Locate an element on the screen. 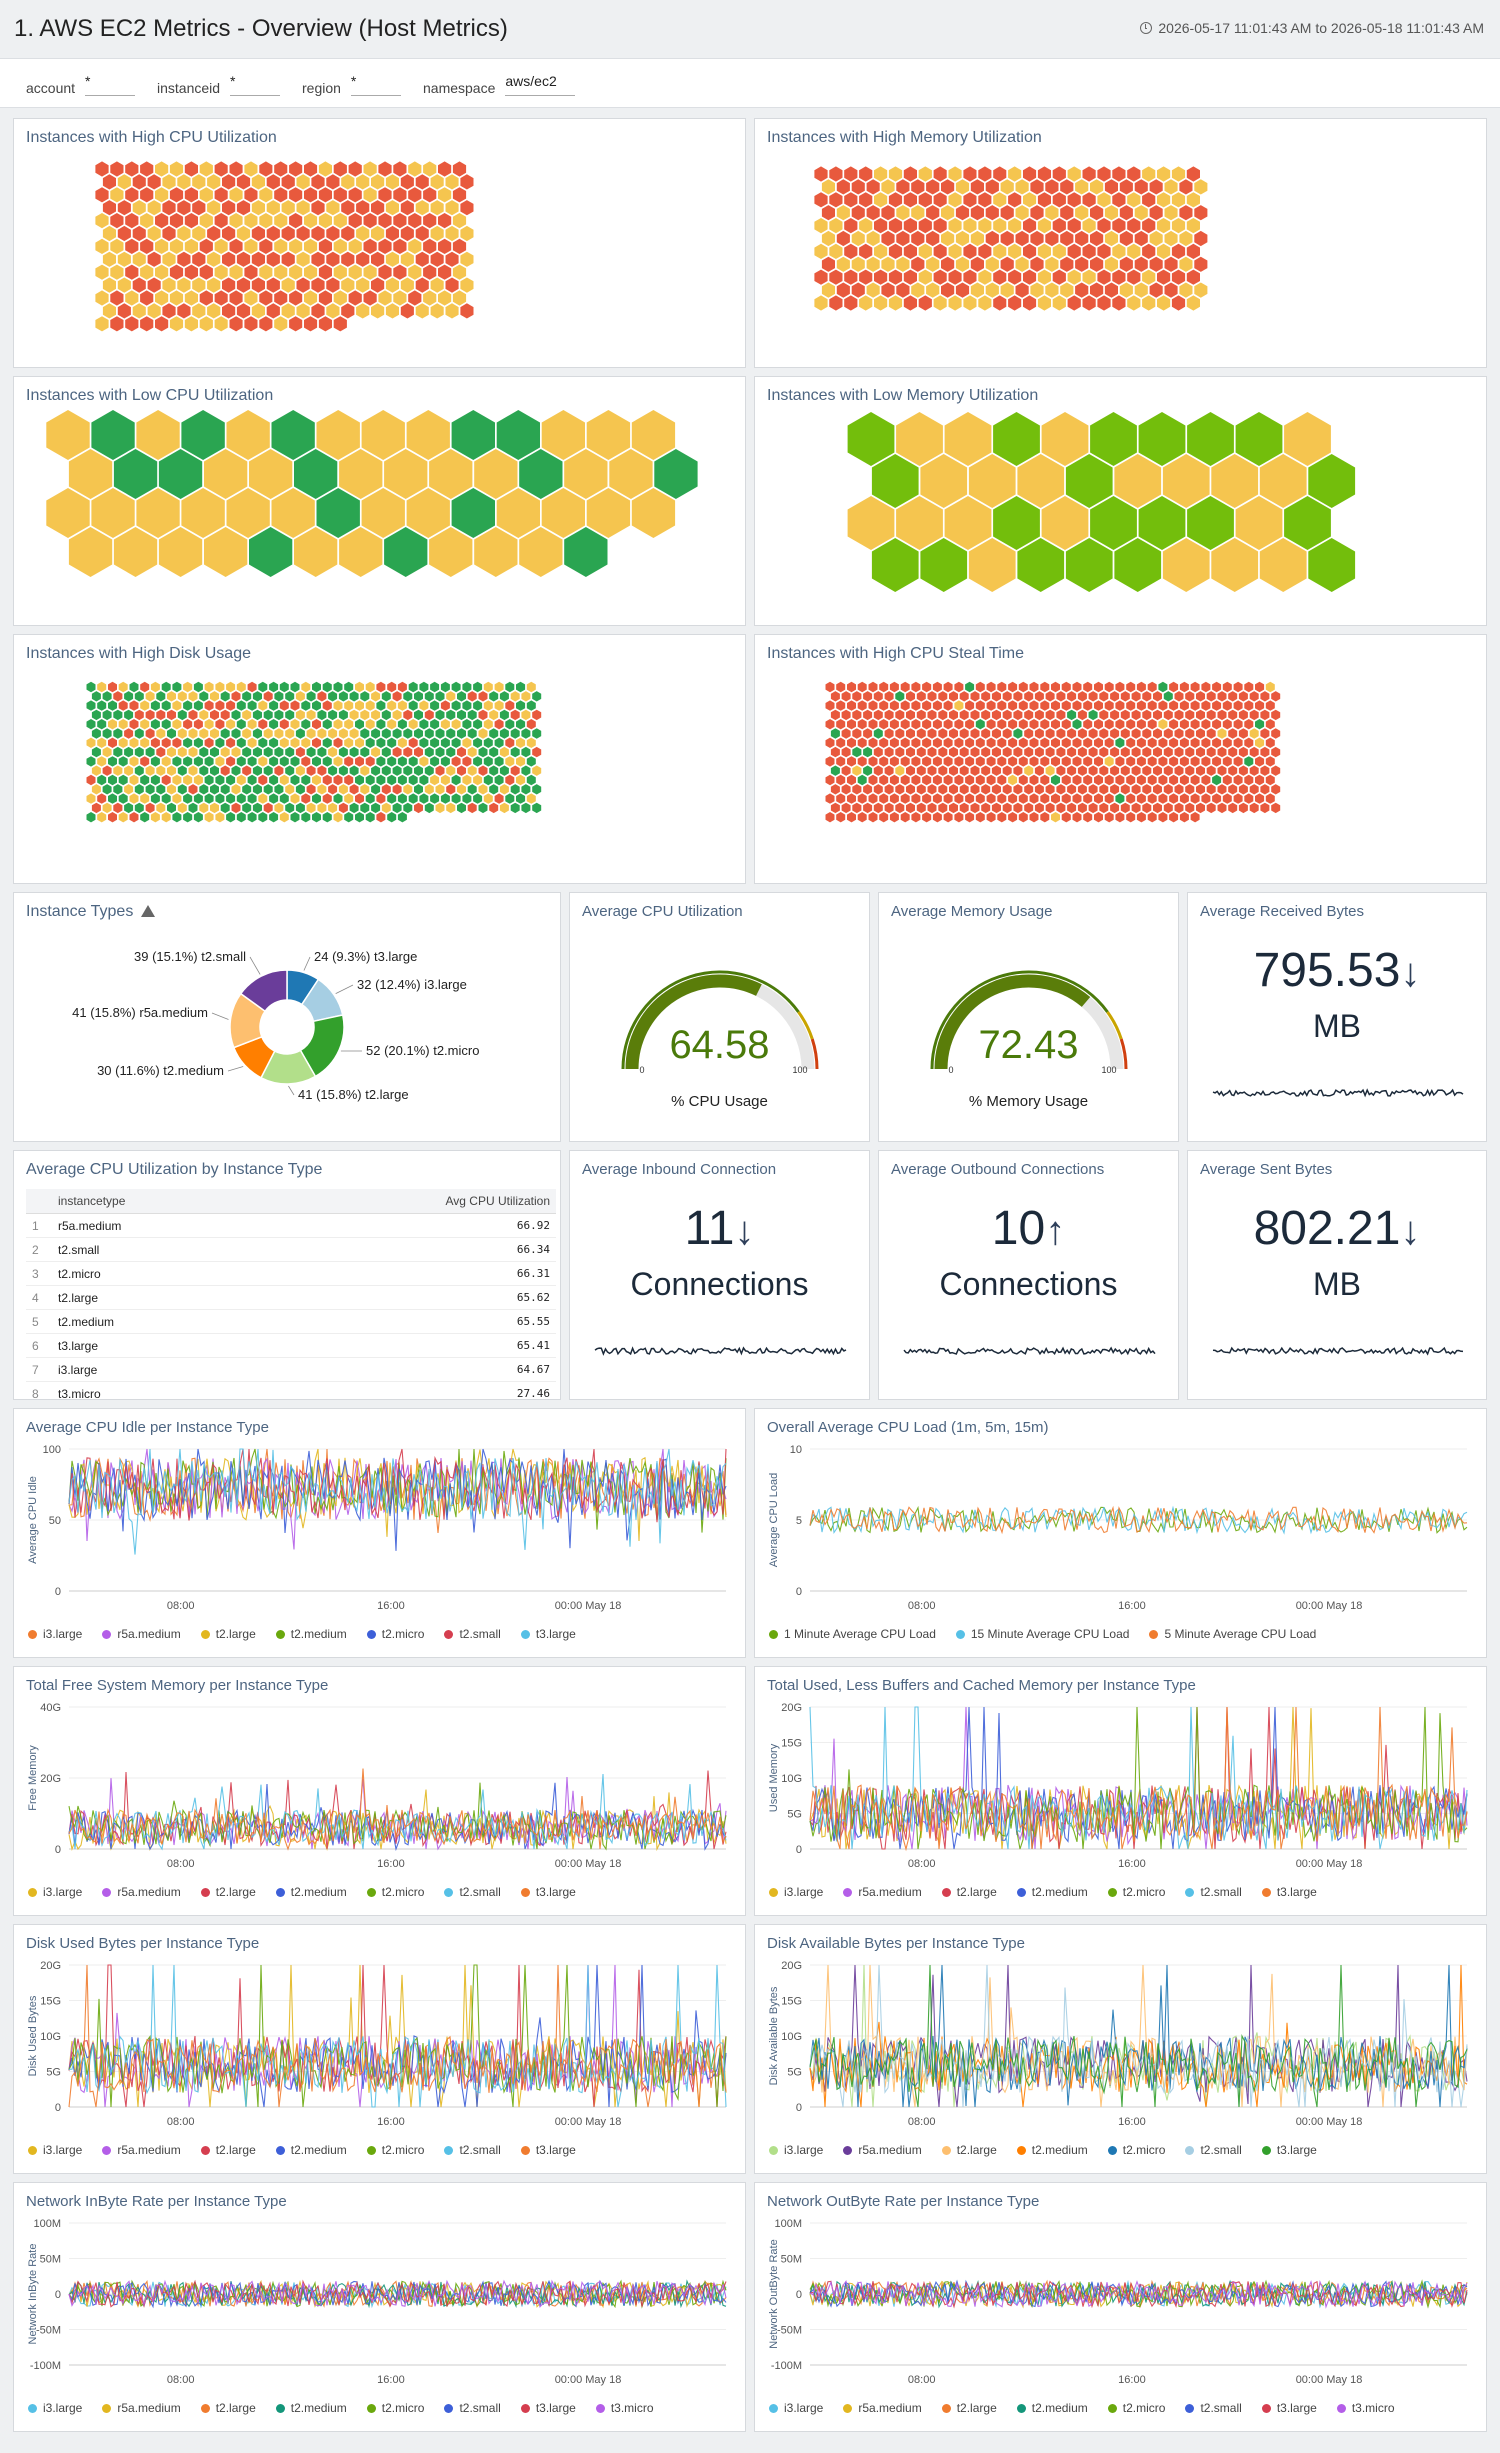  honeycomb-high-disk is located at coordinates (380, 759).